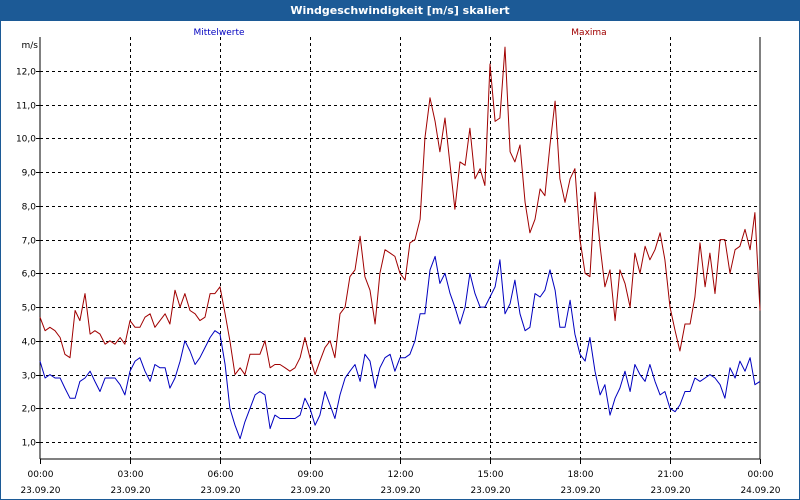 The height and width of the screenshot is (500, 800). Describe the element at coordinates (29, 343) in the screenshot. I see `y-tick-label: 4,0` at that location.